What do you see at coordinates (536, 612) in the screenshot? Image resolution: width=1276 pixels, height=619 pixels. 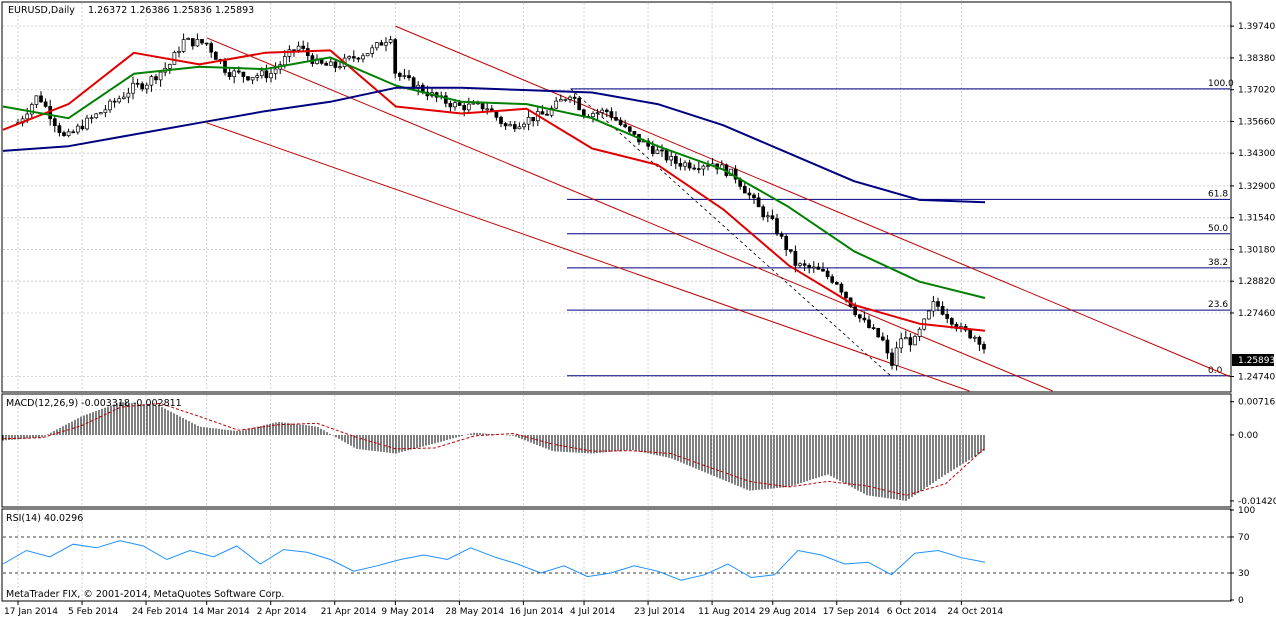 I see `x-tick-label: 16 Jun 2014` at bounding box center [536, 612].